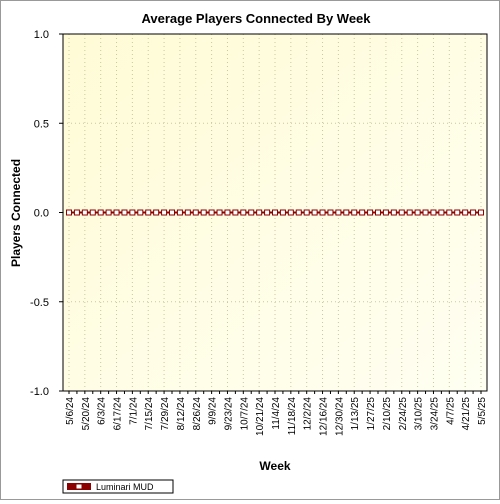  I want to click on x-tick-label: 1/27/25, so click(371, 414).